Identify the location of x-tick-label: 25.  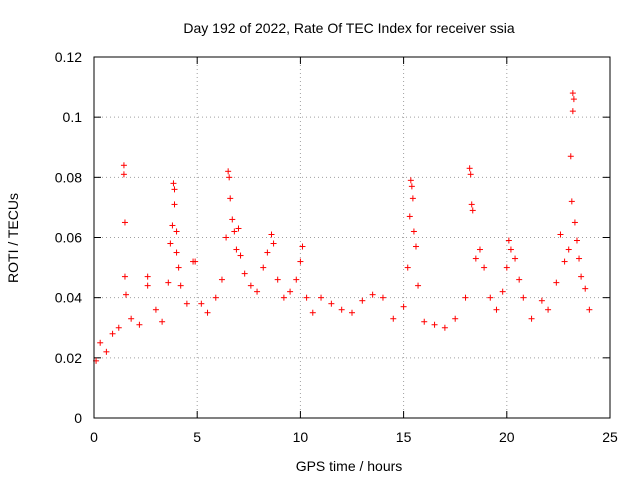
(610, 437).